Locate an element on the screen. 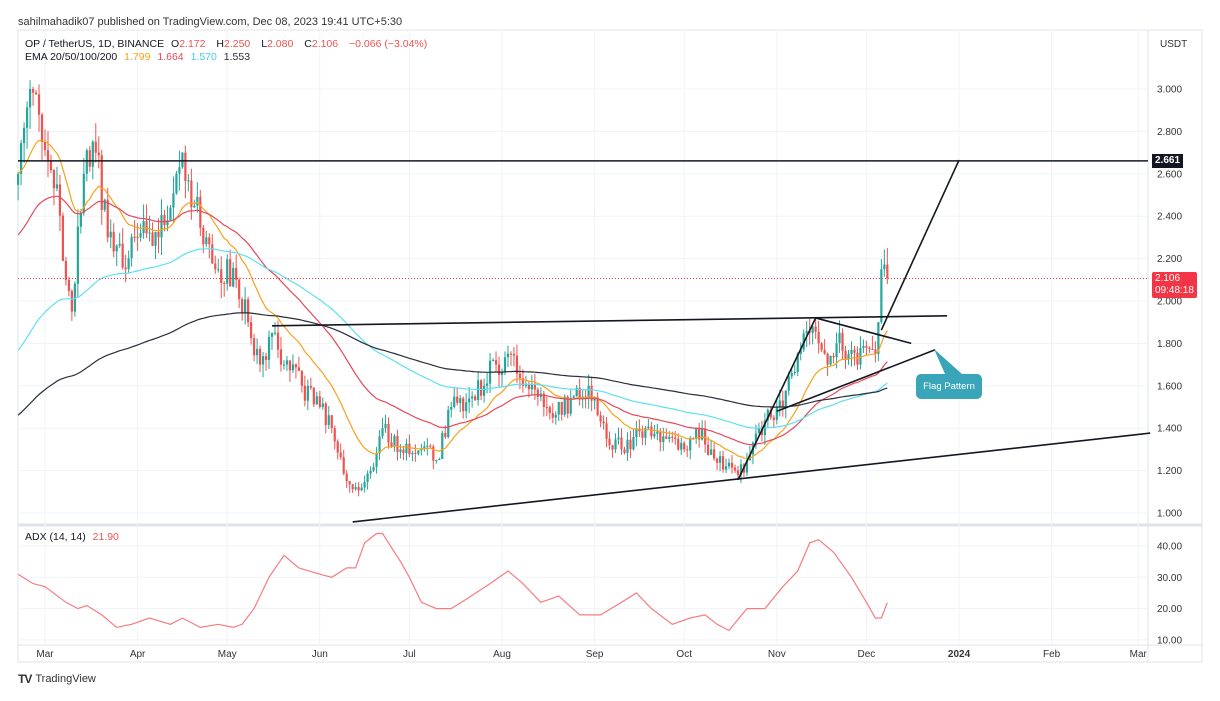 The image size is (1220, 701). ema-label: EMA 20/50/100/200 is located at coordinates (71, 57).